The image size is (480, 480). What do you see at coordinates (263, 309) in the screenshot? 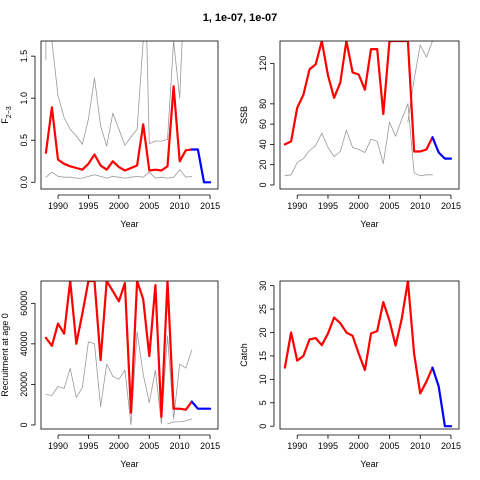
I see `y-tick-label: 25` at bounding box center [263, 309].